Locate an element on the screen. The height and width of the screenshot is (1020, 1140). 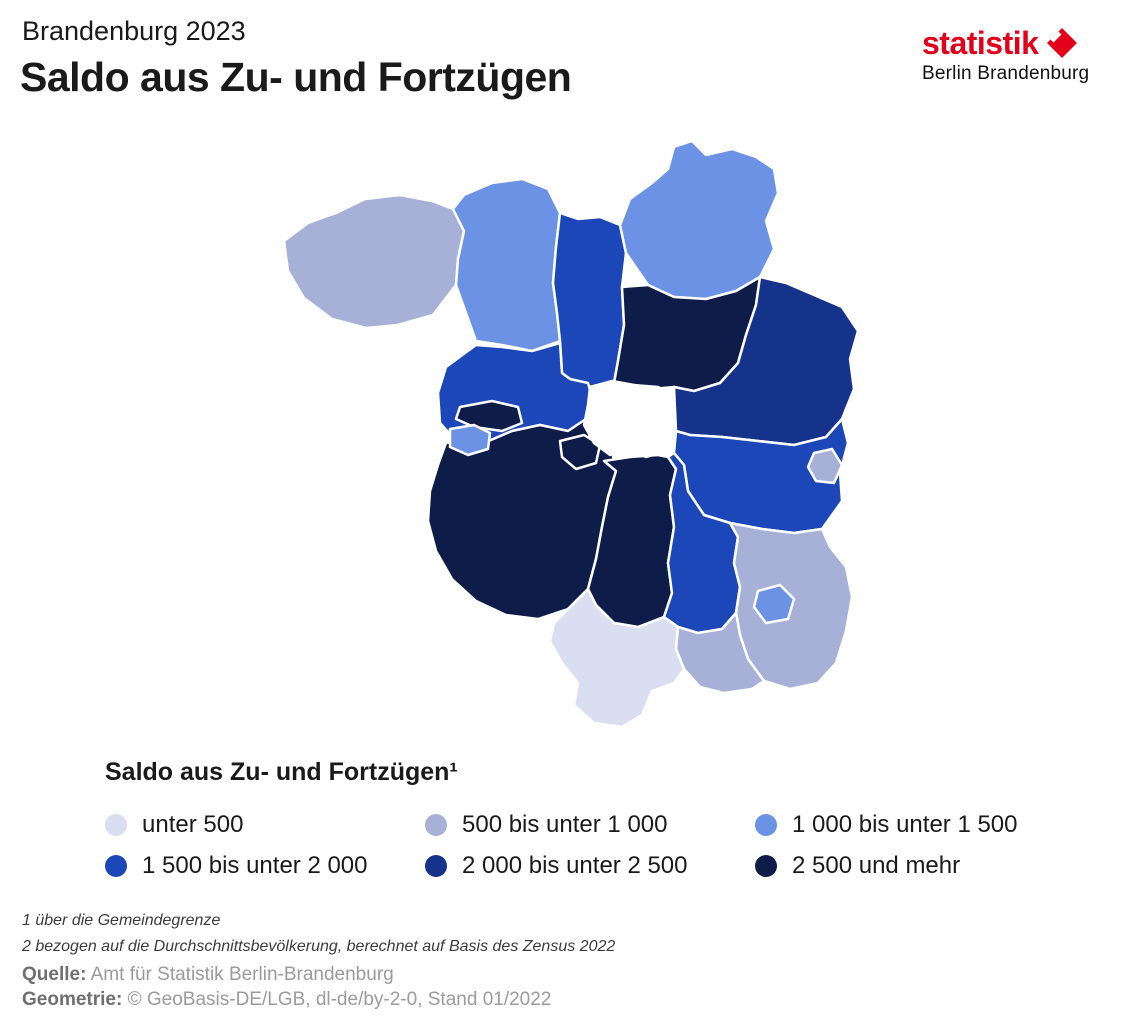
statistik-logo-wordmark: statistik is located at coordinates (980, 43).